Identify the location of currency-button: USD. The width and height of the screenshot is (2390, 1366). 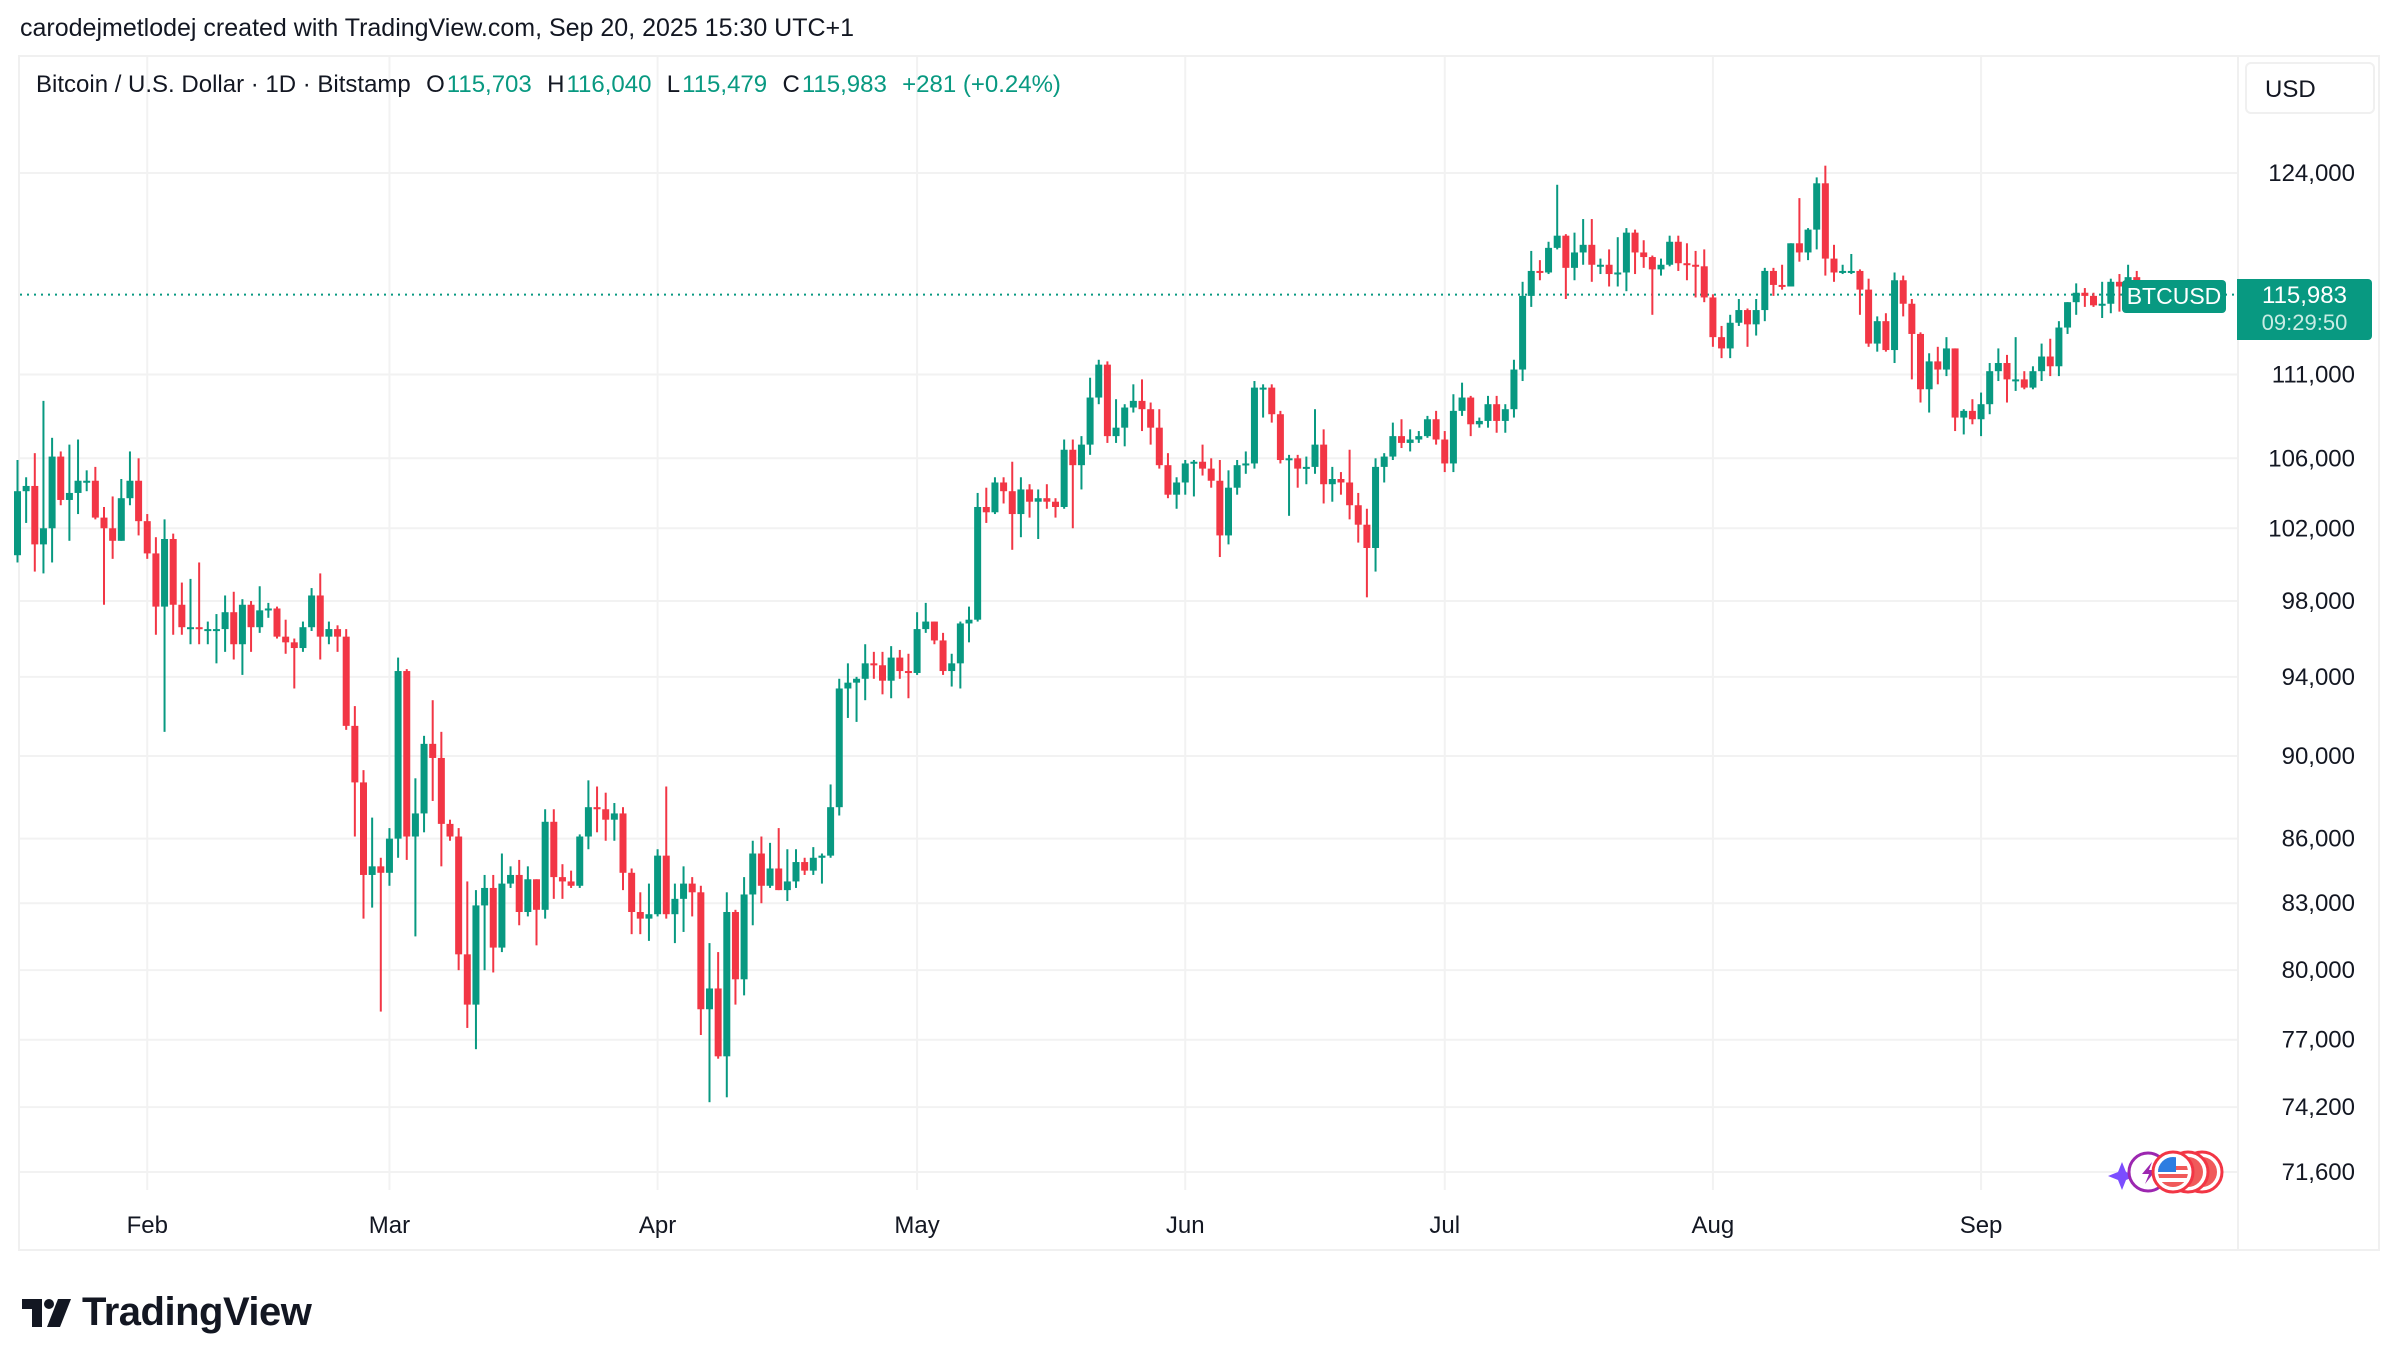
(2310, 88).